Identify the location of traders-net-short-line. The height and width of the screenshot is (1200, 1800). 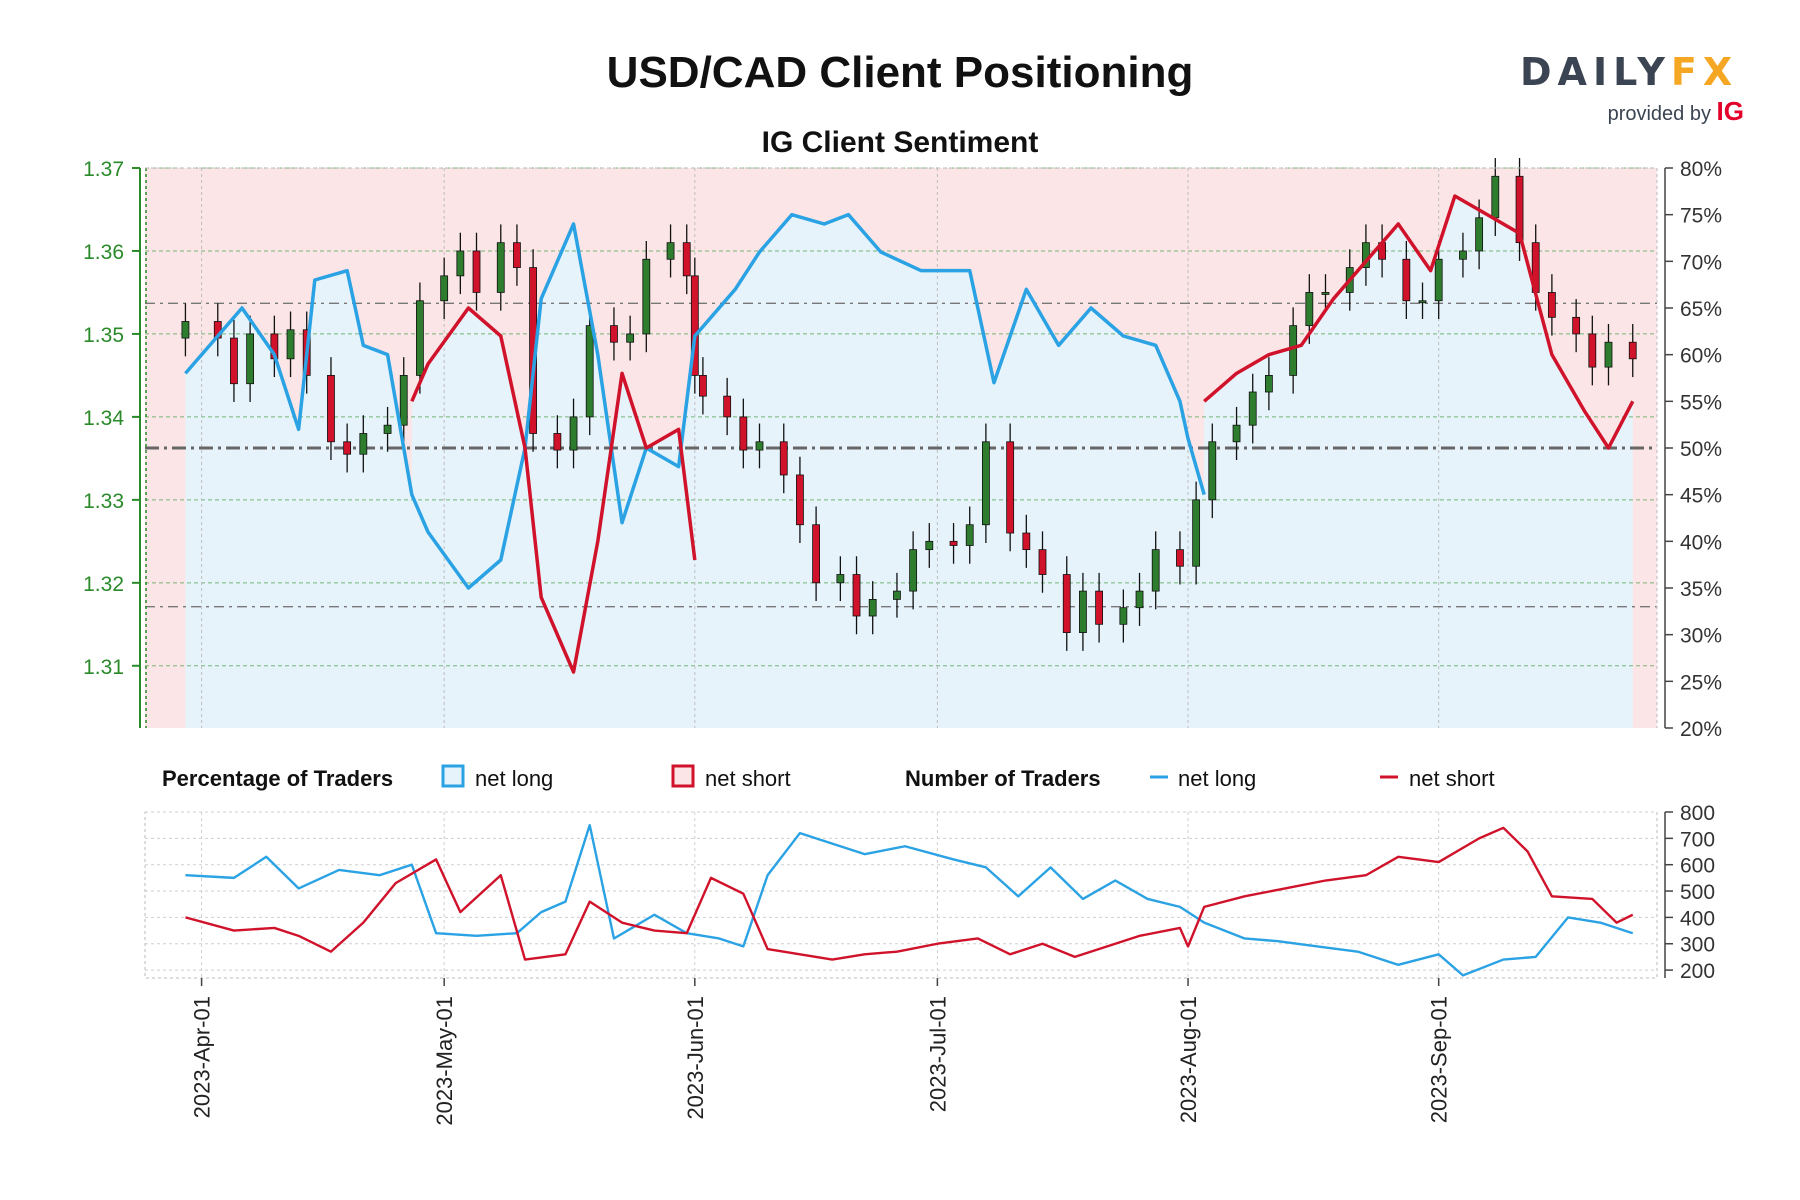
(909, 893).